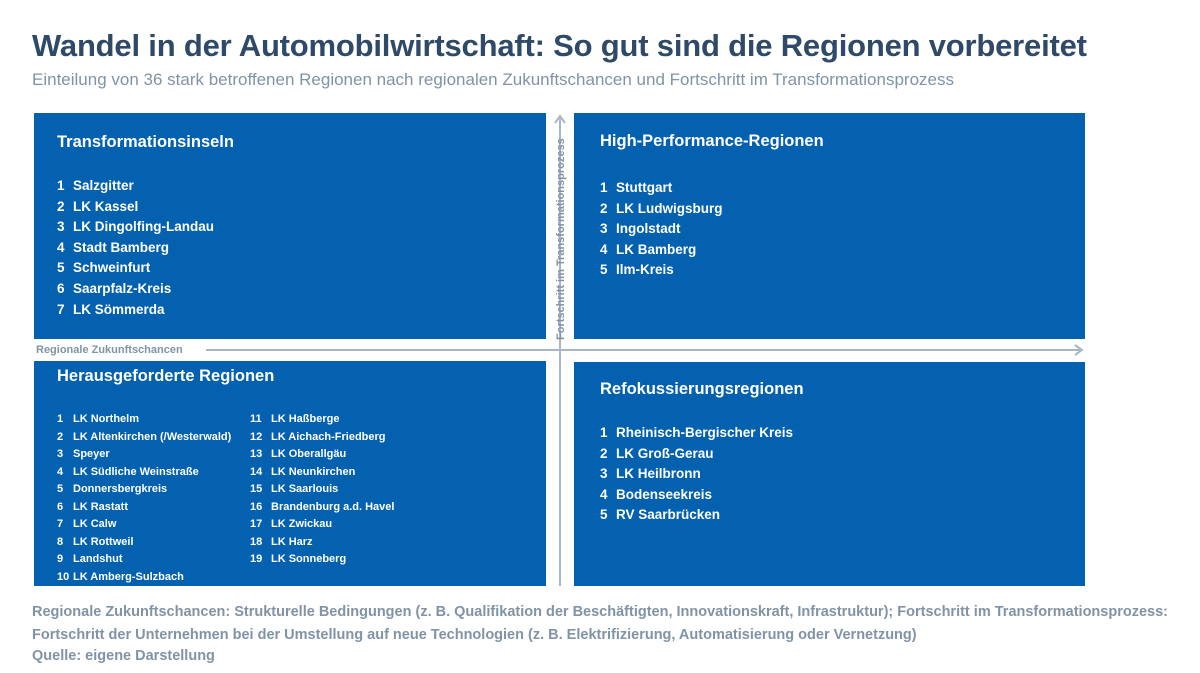 The width and height of the screenshot is (1200, 673). I want to click on item-number: 17, so click(256, 524).